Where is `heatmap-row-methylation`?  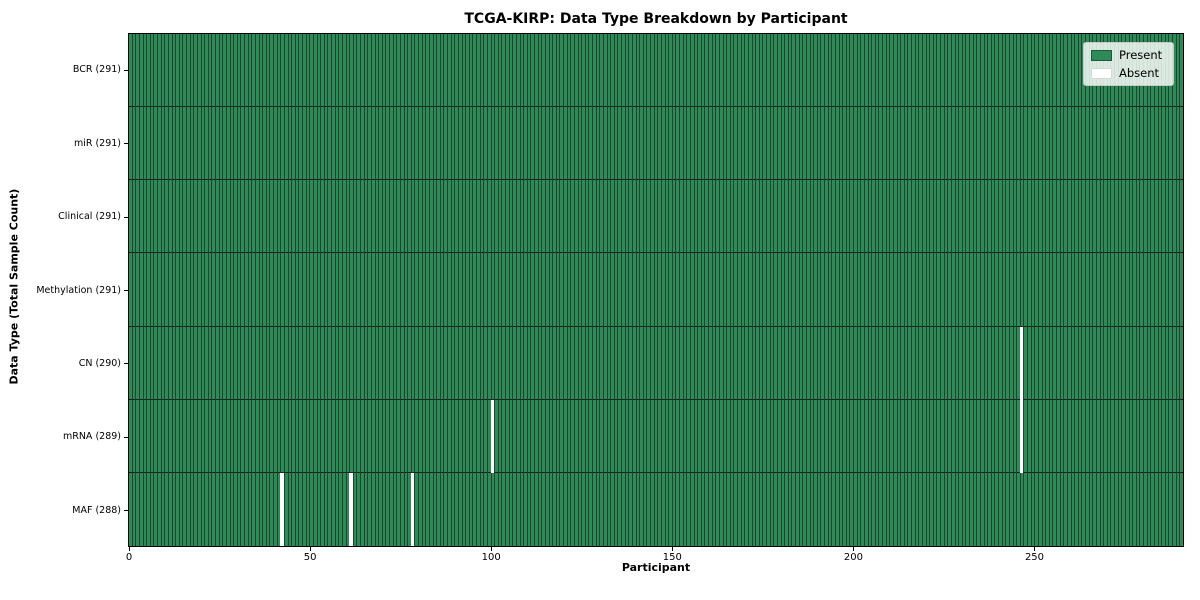
heatmap-row-methylation is located at coordinates (656, 290).